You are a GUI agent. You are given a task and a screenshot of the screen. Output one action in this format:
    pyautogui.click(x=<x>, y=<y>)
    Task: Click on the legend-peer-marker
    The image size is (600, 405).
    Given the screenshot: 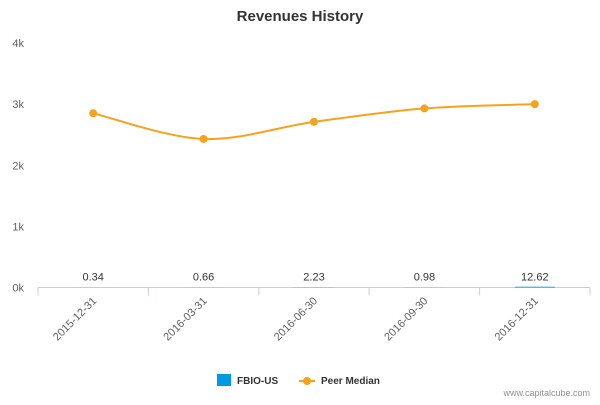 What is the action you would take?
    pyautogui.click(x=307, y=381)
    